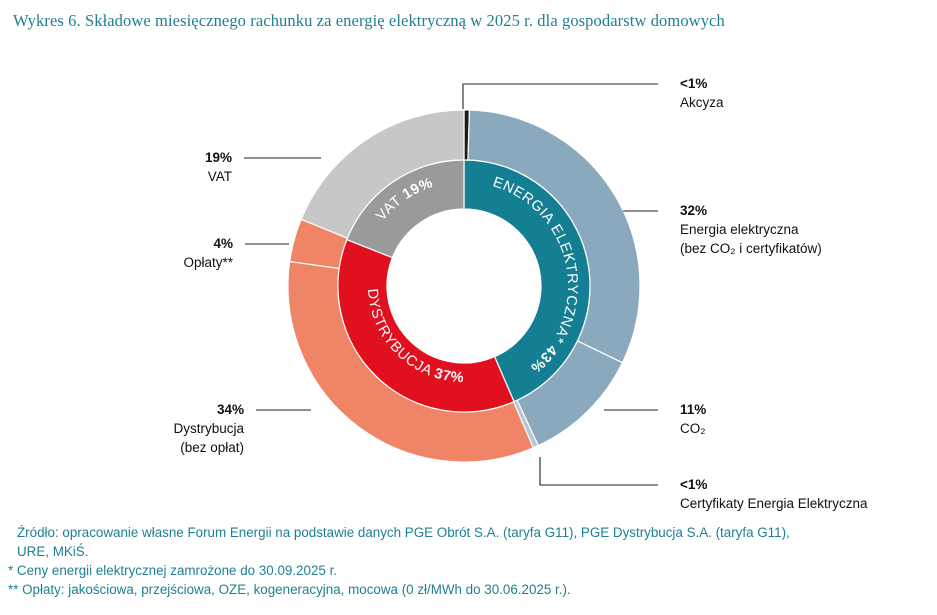 The image size is (937, 615). What do you see at coordinates (751, 248) in the screenshot?
I see `callout-label-energia: (bez CO₂ i certyfikatów)` at bounding box center [751, 248].